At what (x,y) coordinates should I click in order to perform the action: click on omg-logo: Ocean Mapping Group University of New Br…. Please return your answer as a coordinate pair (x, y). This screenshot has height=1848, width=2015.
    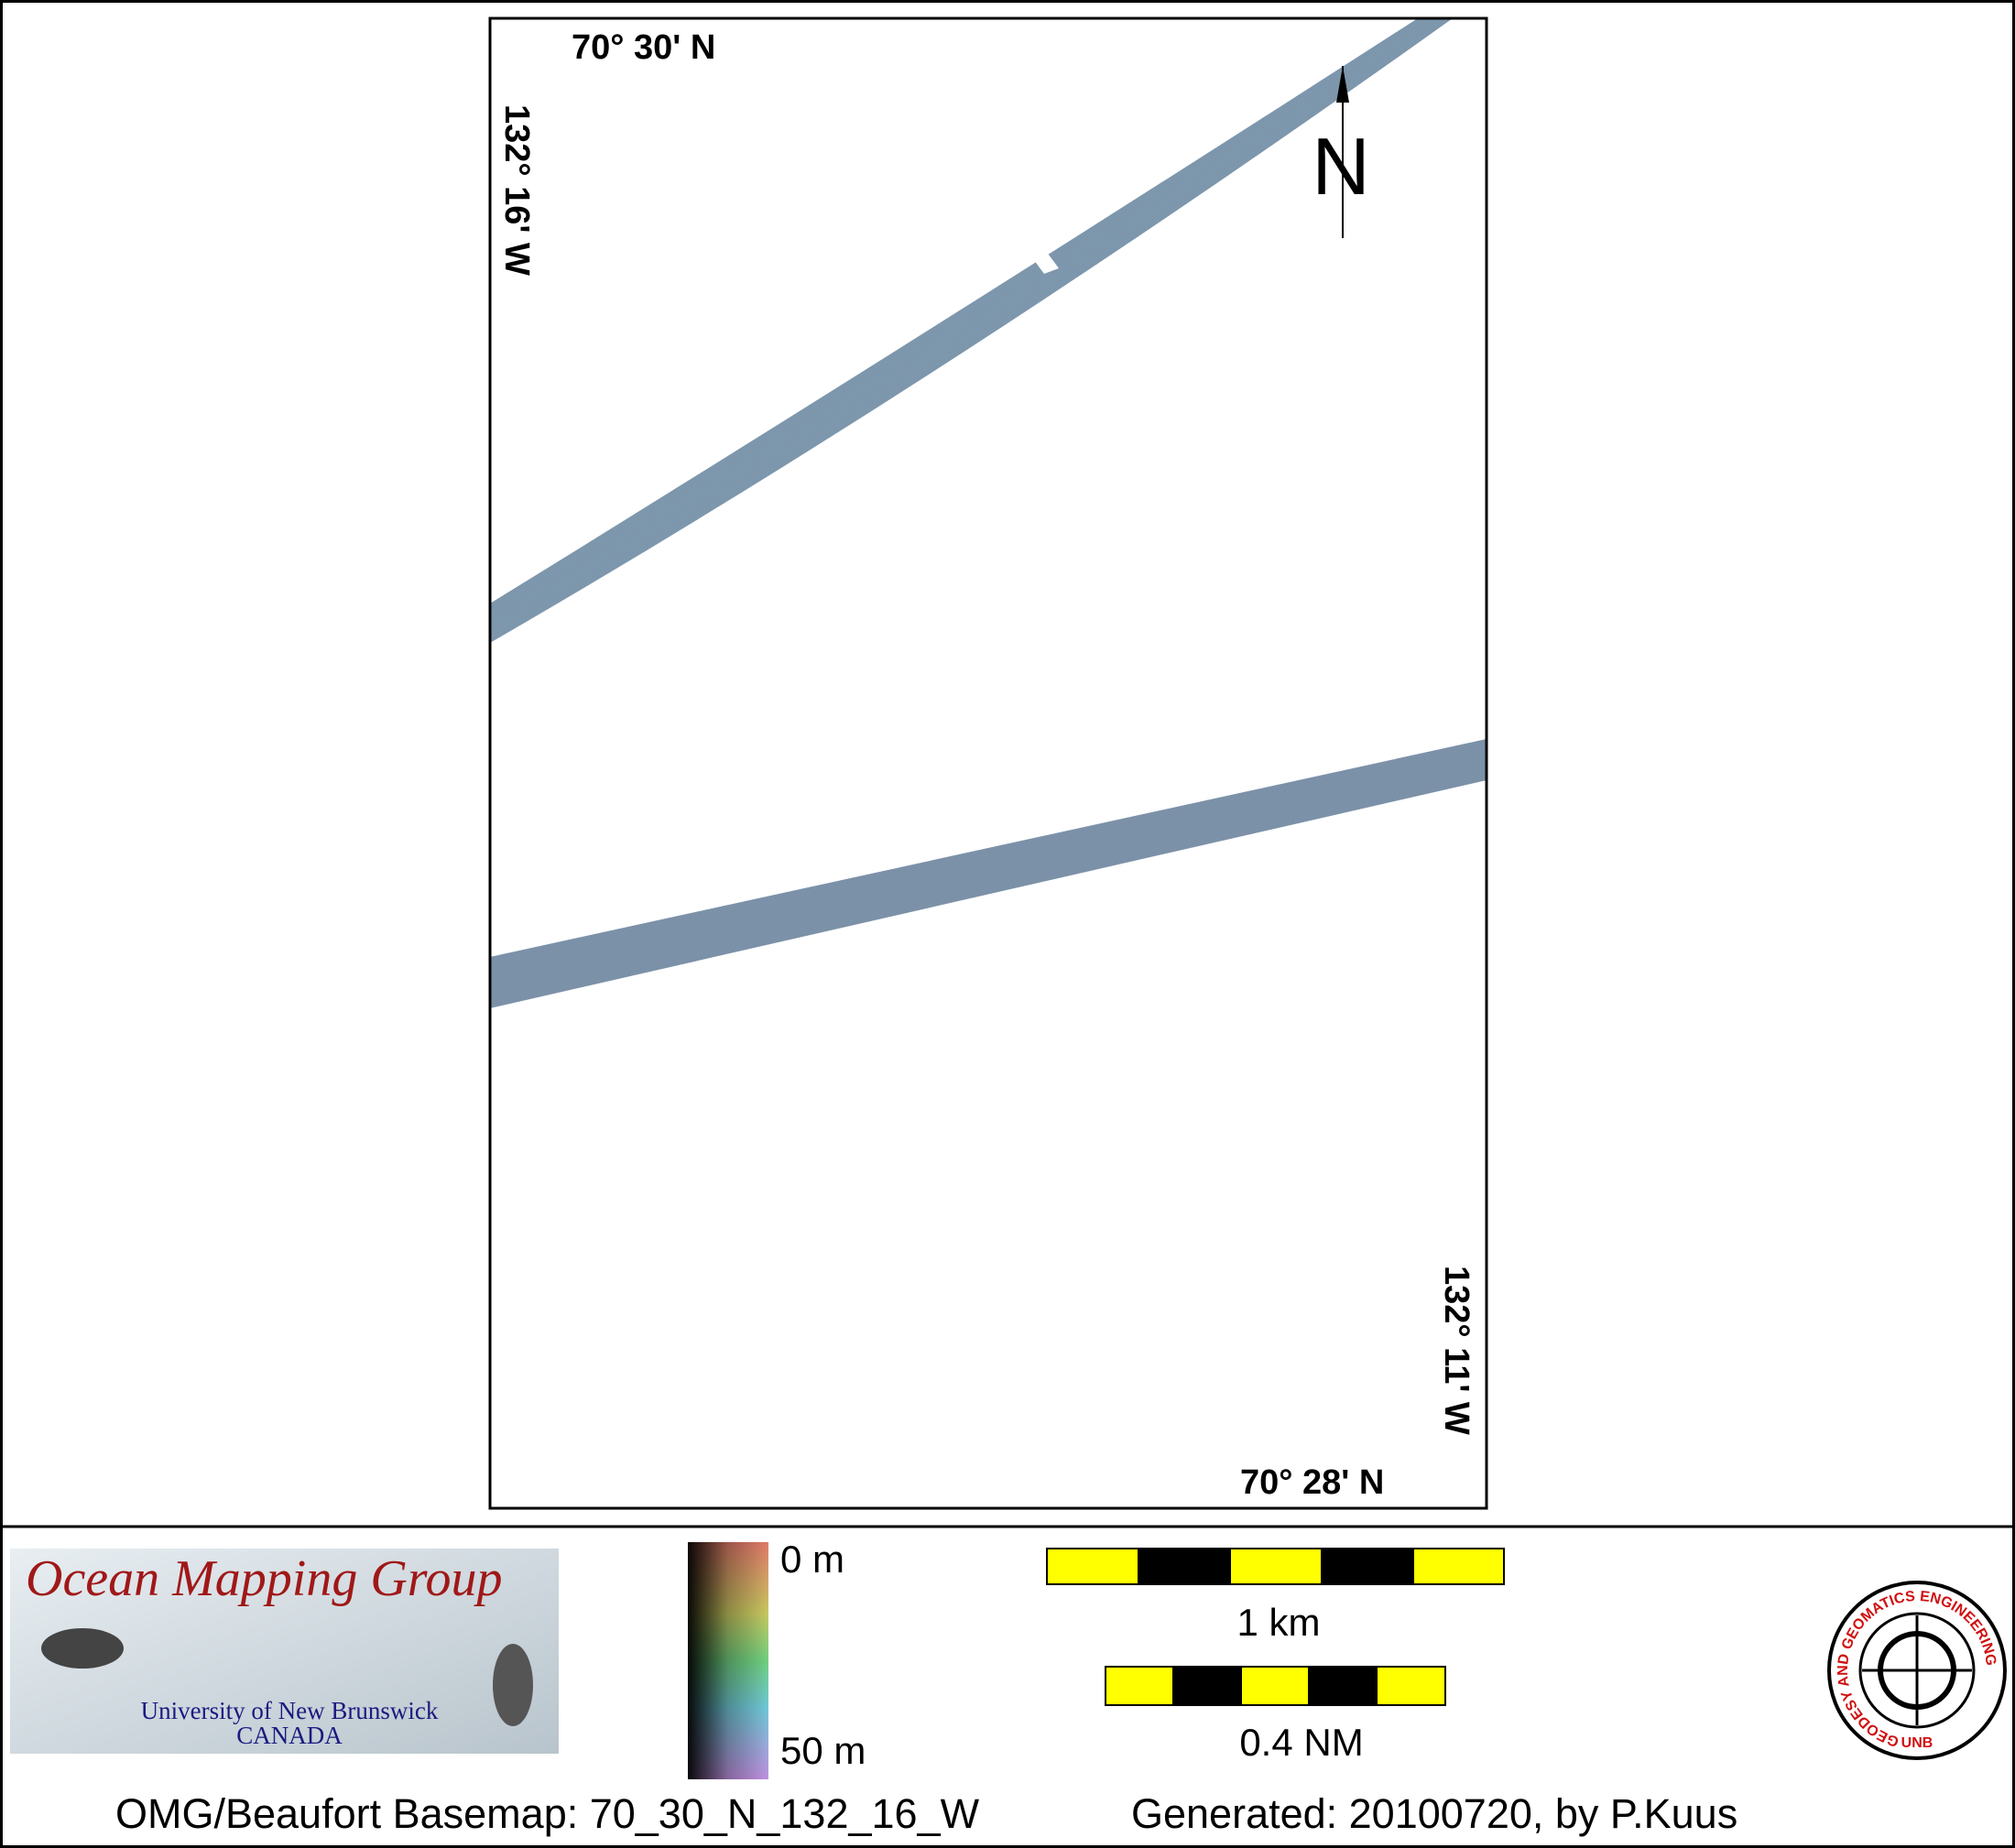
    Looking at the image, I should click on (284, 1652).